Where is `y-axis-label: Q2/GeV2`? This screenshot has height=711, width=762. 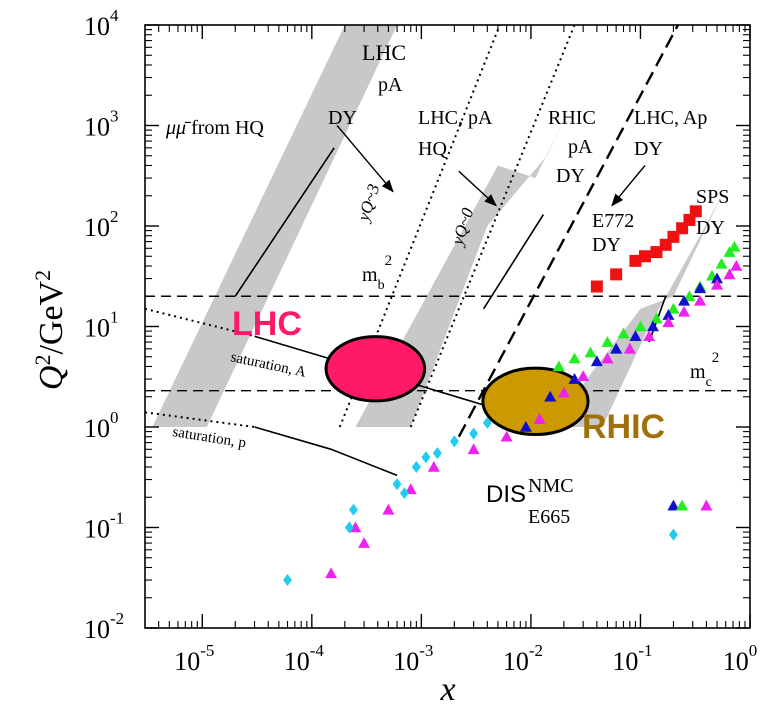
y-axis-label: Q2/GeV2 is located at coordinates (50, 330).